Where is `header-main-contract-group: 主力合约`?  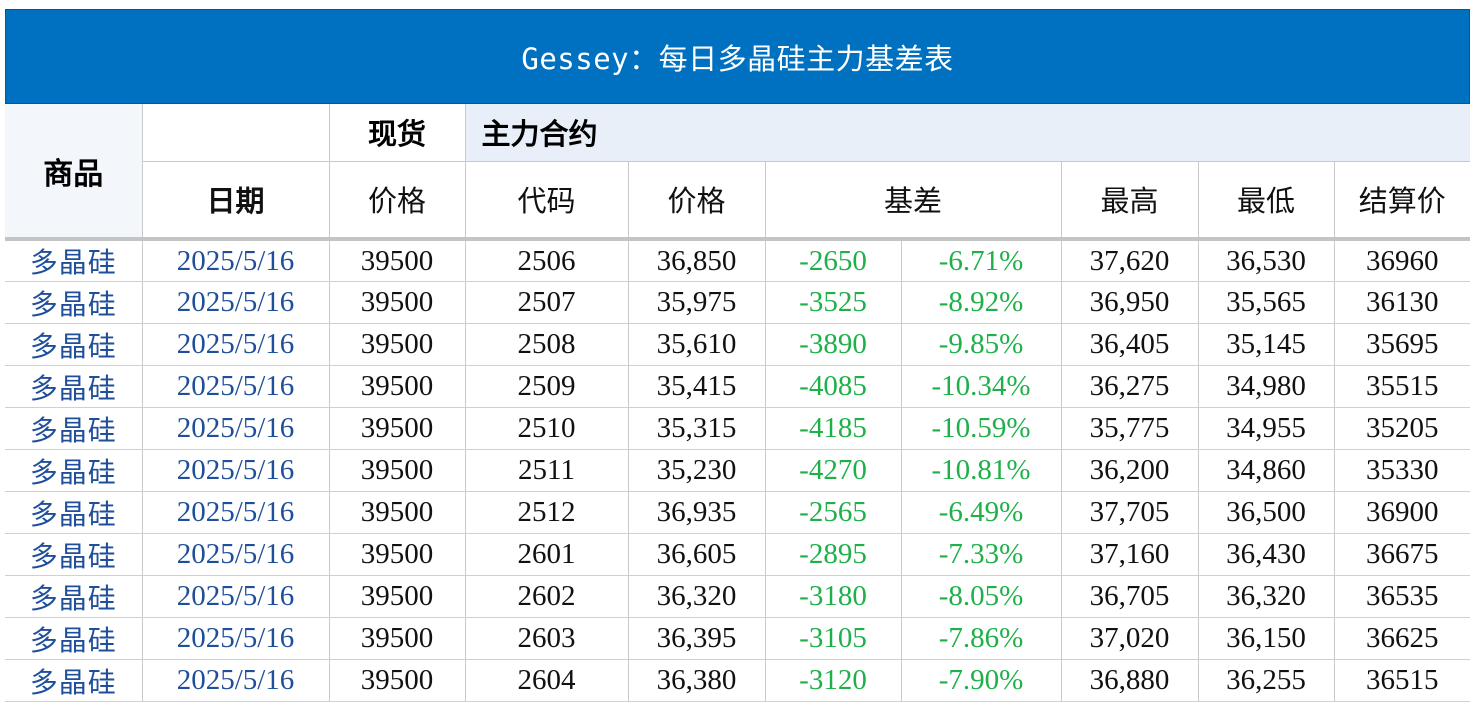 header-main-contract-group: 主力合约 is located at coordinates (968, 133).